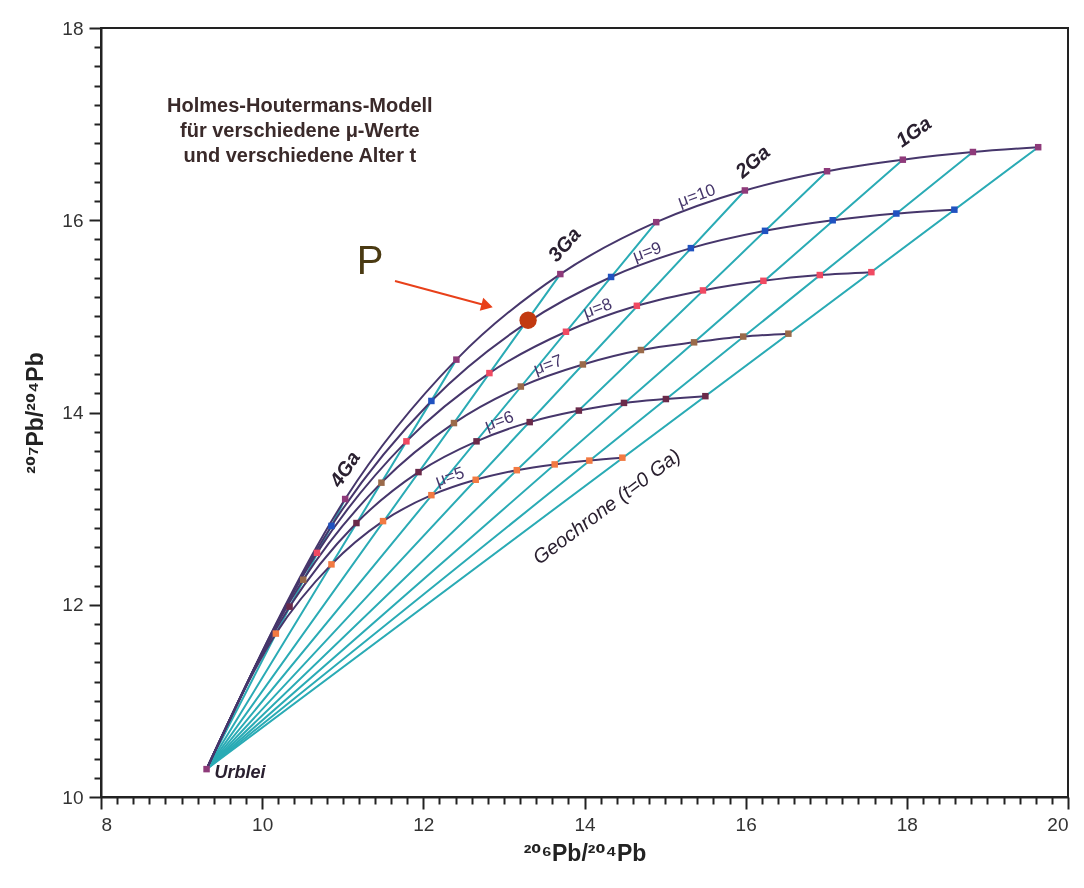 Image resolution: width=1084 pixels, height=888 pixels. Describe the element at coordinates (499, 421) in the screenshot. I see `text: μ=6` at that location.